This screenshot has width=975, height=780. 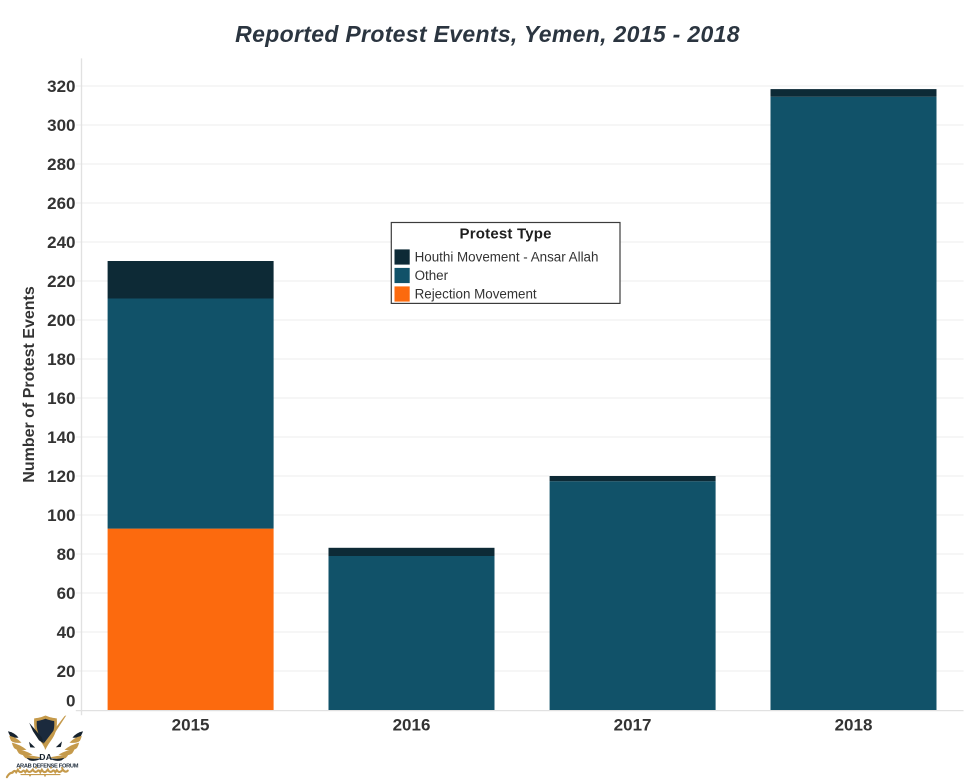 I want to click on svg-text: 80, so click(x=66, y=554).